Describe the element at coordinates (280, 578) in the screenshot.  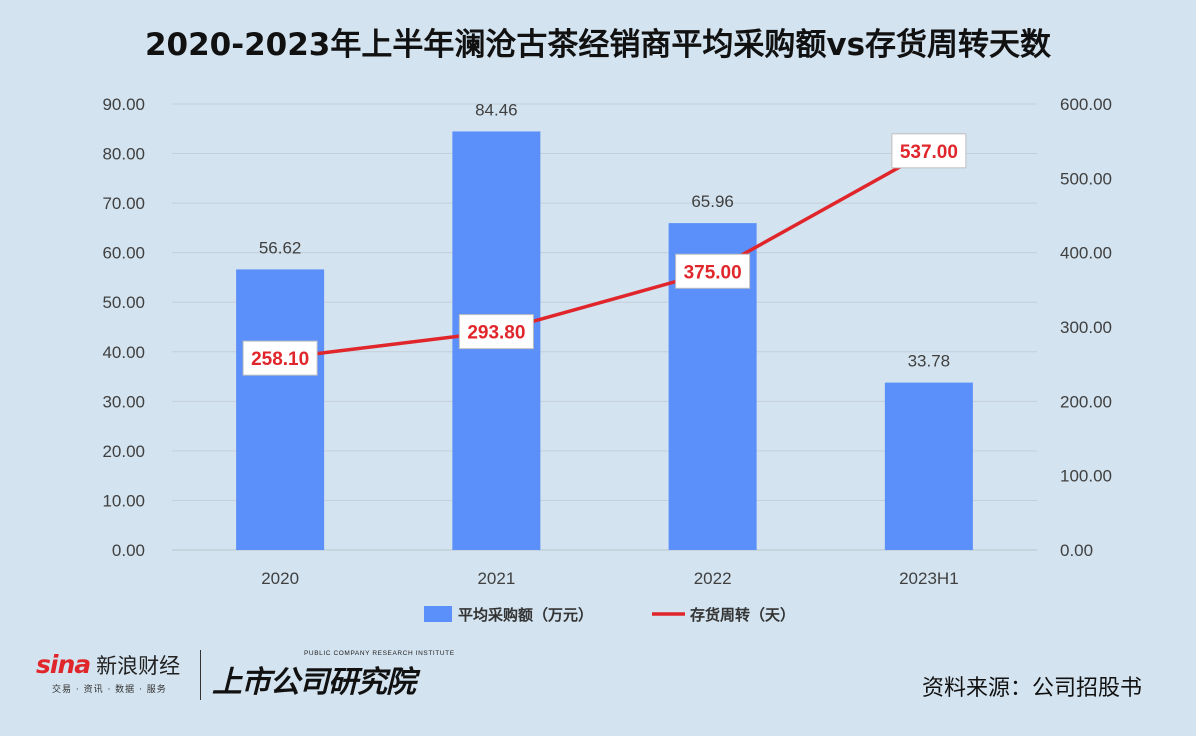
I see `x-tick-label: 2020` at that location.